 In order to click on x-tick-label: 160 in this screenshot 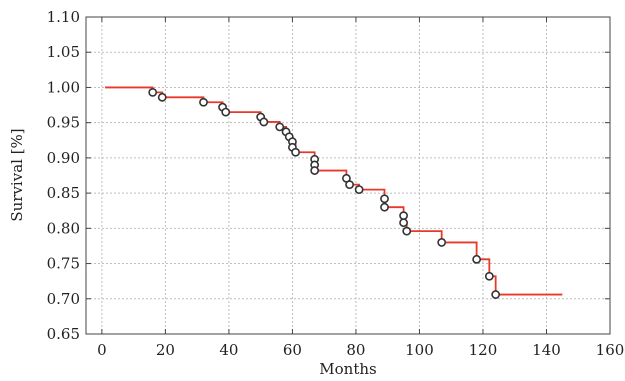, I will do `click(610, 350)`.